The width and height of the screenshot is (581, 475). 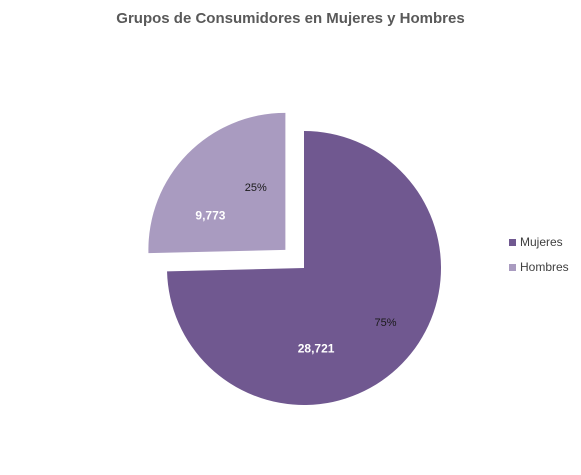 I want to click on percent-label-mujeres: 75%, so click(x=386, y=323).